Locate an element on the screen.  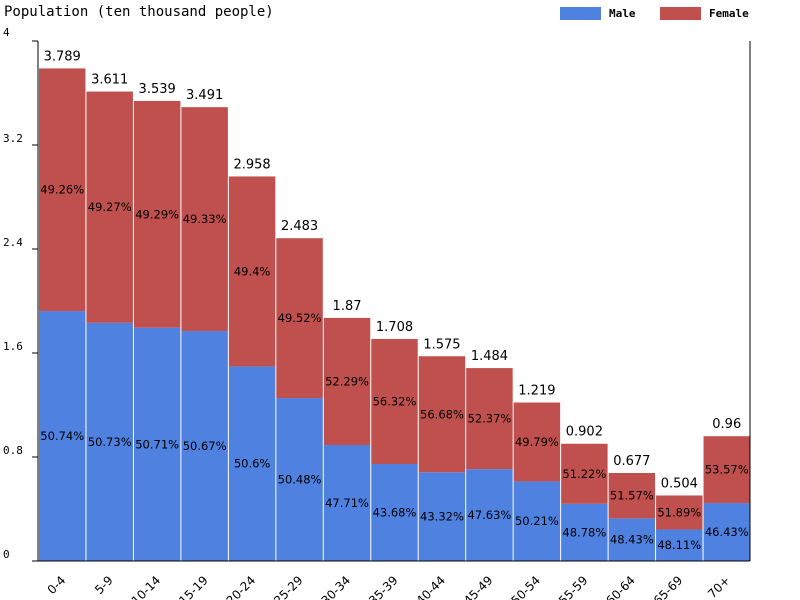
total-value-label: 2.483 is located at coordinates (299, 226).